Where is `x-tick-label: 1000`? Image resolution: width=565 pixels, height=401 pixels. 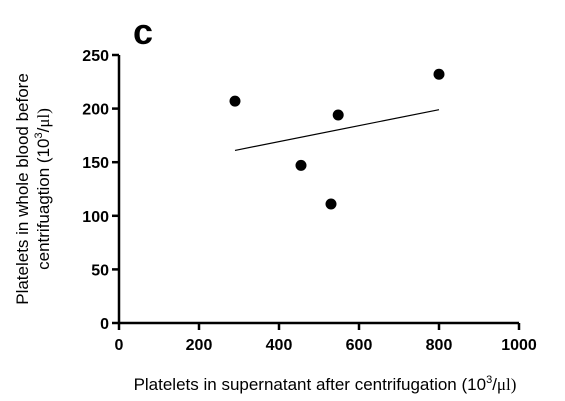 x-tick-label: 1000 is located at coordinates (519, 345).